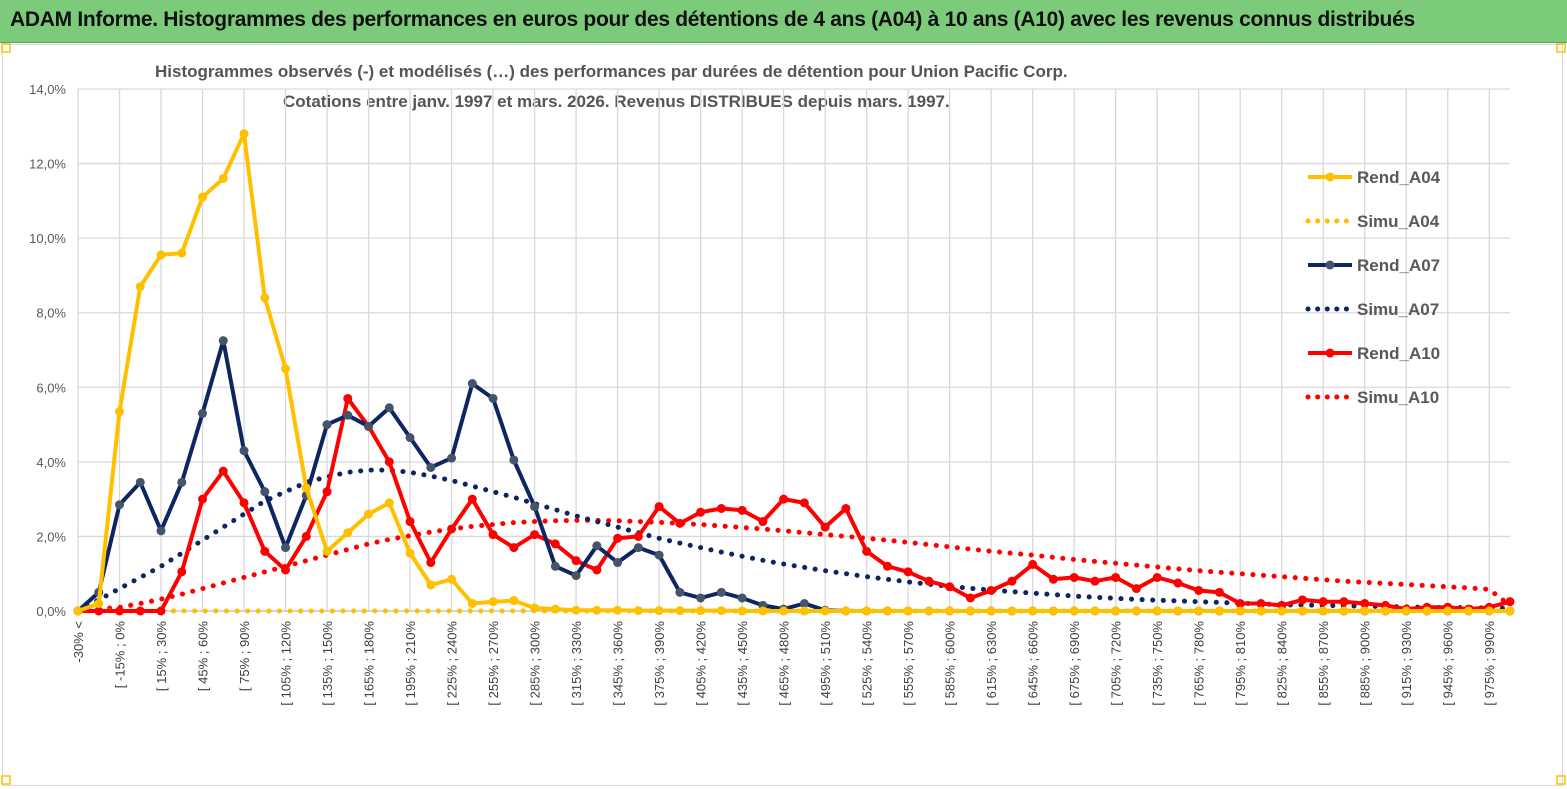 Image resolution: width=1567 pixels, height=789 pixels. I want to click on legend-label: Rend_A10, so click(1398, 353).